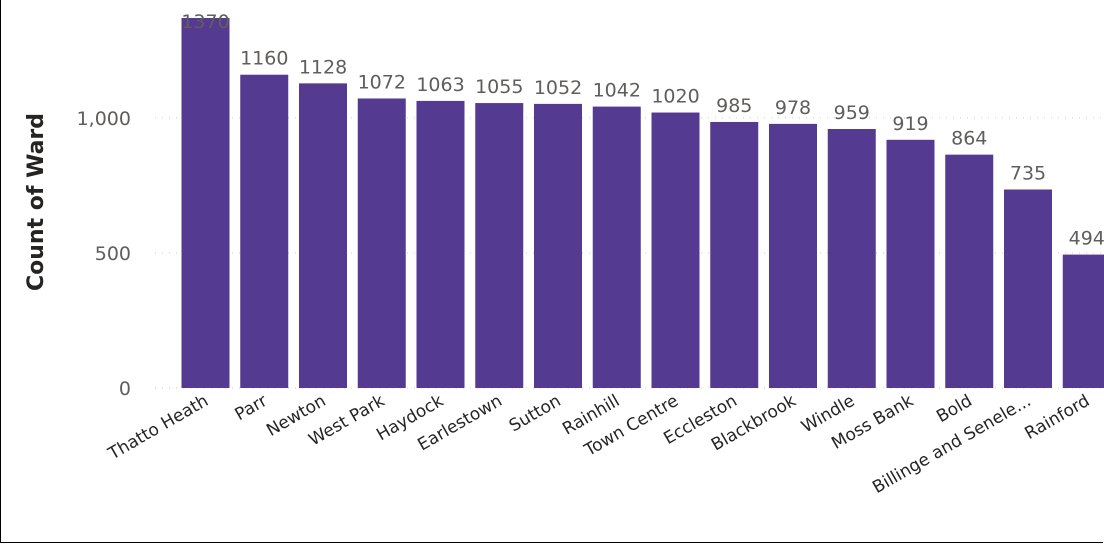 This screenshot has height=544, width=1104. Describe the element at coordinates (36, 202) in the screenshot. I see `y-axis-title: Count of Ward` at that location.